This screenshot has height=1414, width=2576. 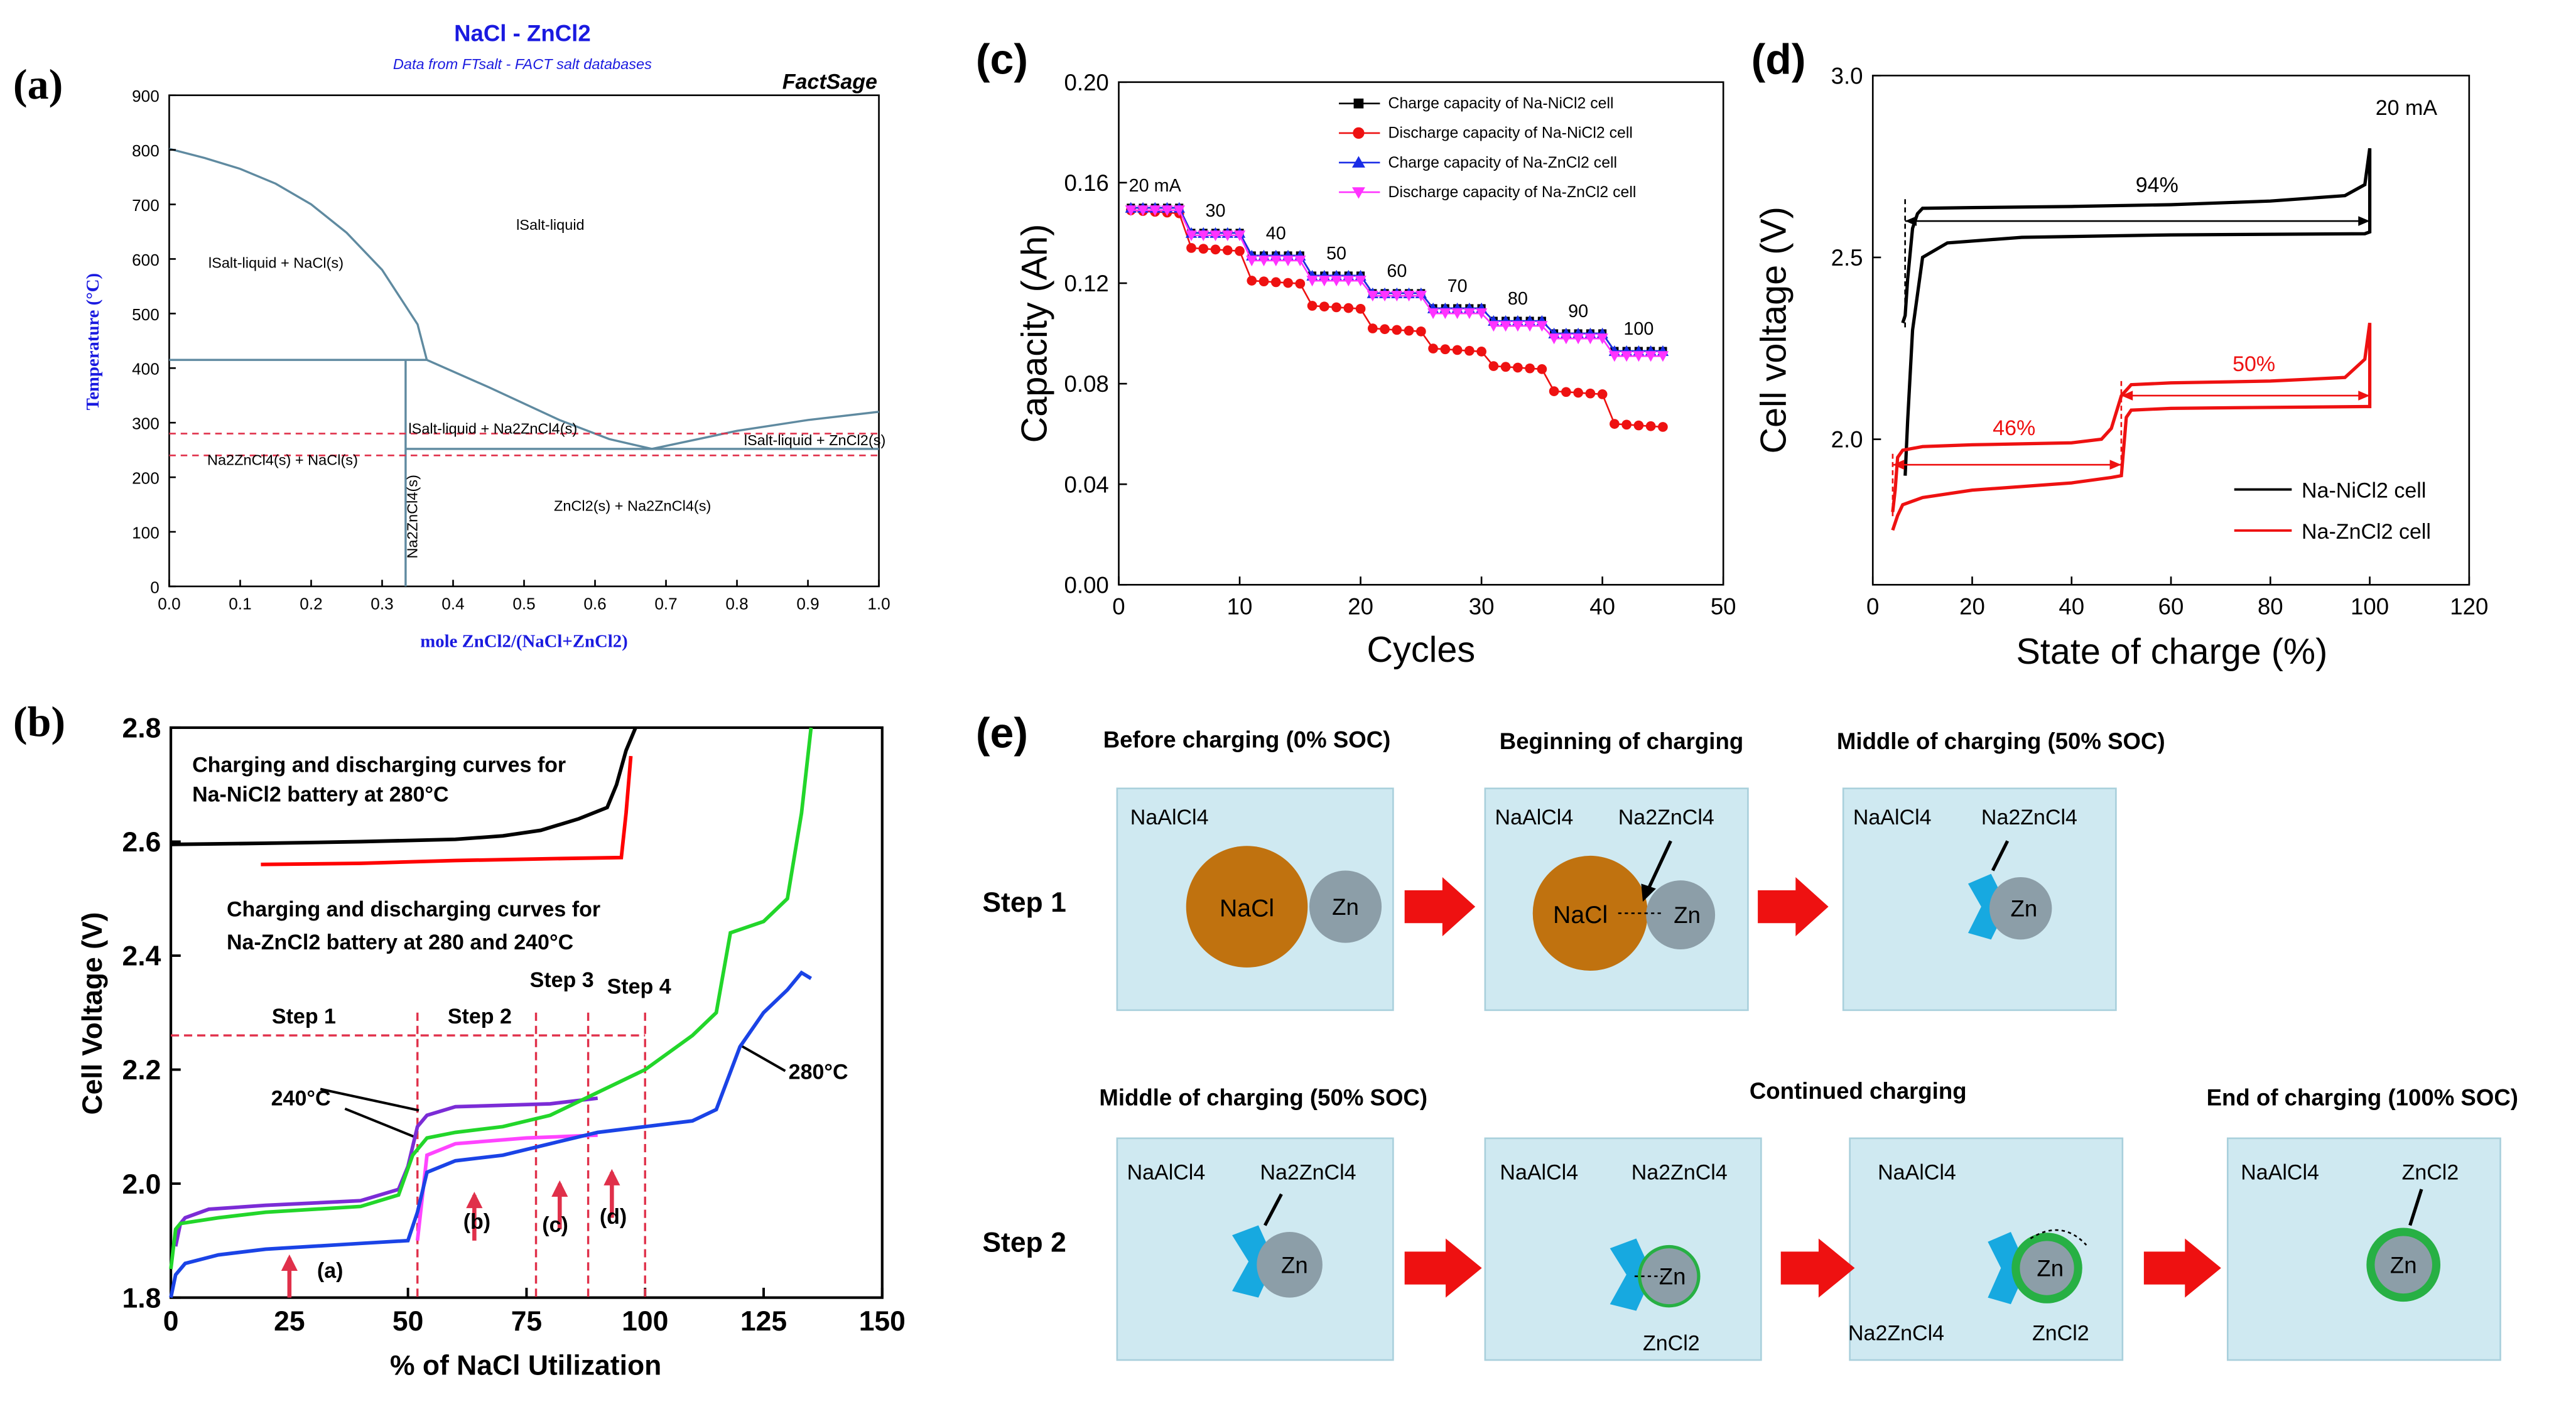 I want to click on c-ytick-label-1: 0.04, so click(x=1087, y=484).